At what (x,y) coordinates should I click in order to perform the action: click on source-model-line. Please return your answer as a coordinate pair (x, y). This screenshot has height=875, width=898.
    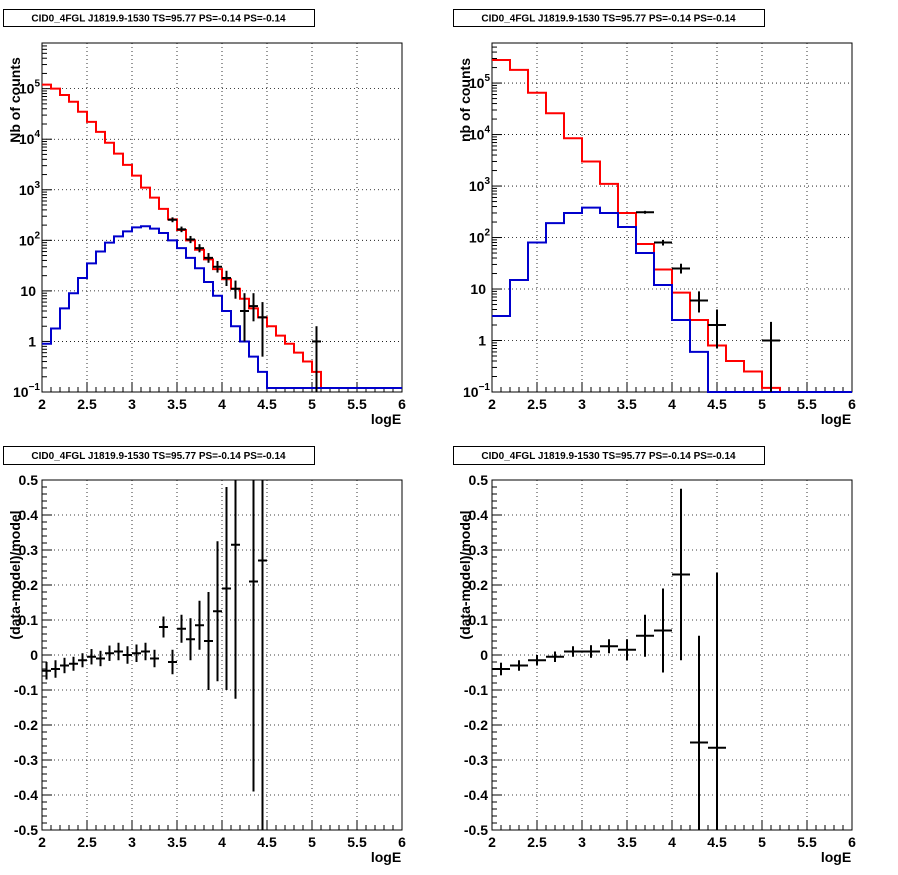
    Looking at the image, I should click on (672, 299).